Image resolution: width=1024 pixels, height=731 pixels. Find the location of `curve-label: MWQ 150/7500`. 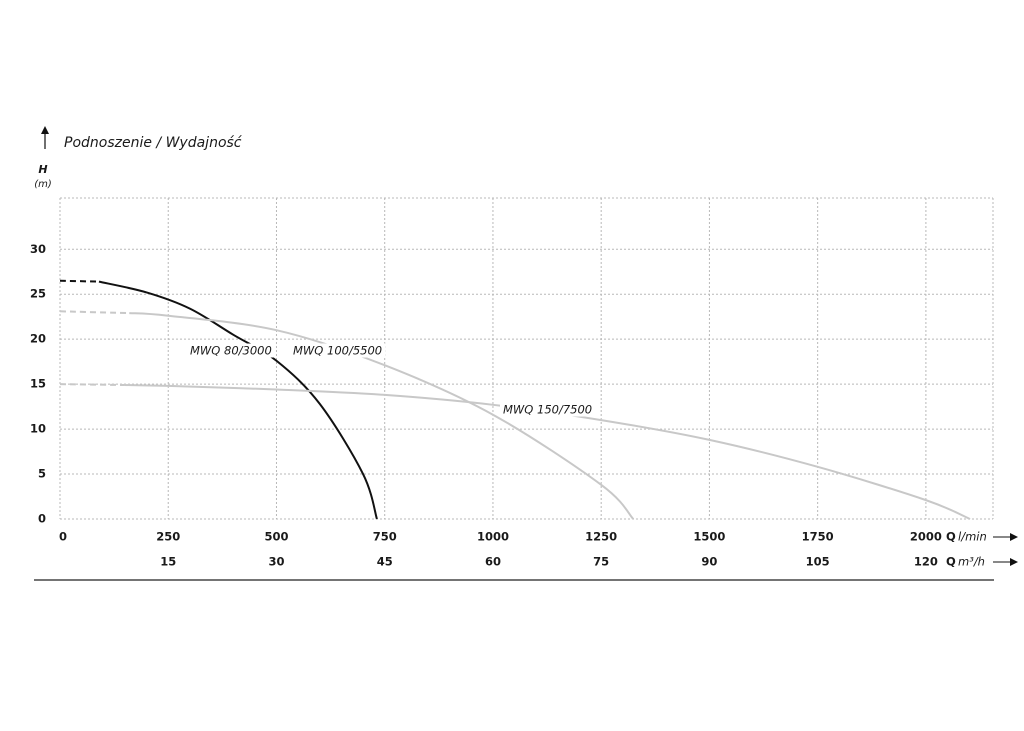

curve-label: MWQ 150/7500 is located at coordinates (547, 410).